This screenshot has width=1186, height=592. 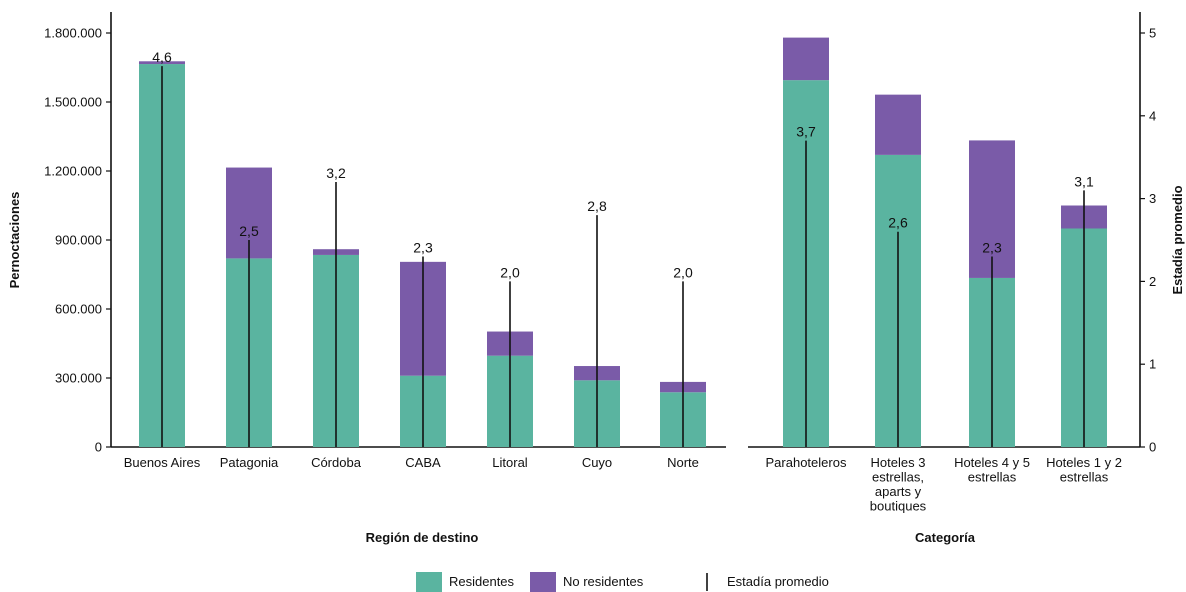 I want to click on left-axis-tick-label: 900.000, so click(x=78, y=240).